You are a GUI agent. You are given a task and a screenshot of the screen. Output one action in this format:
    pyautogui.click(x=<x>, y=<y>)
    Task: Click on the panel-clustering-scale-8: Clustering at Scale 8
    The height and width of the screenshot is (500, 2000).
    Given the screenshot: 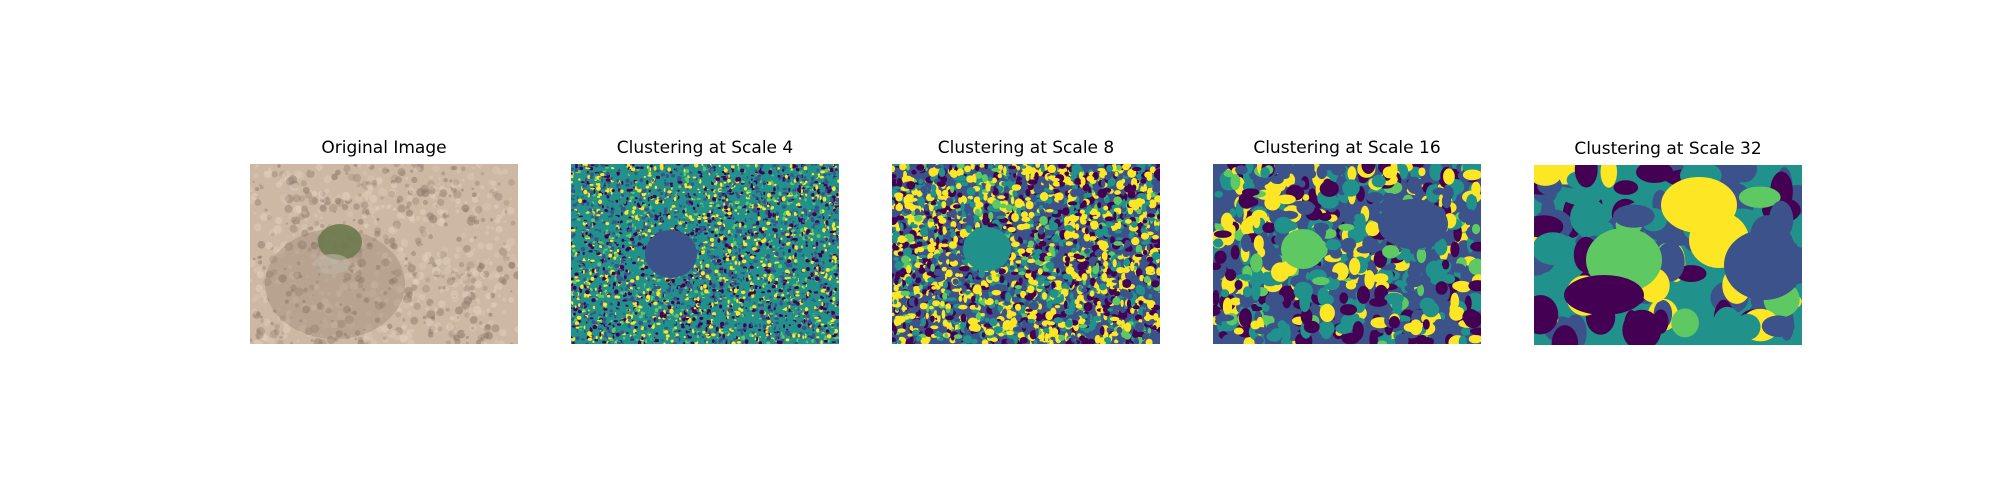 What is the action you would take?
    pyautogui.click(x=1026, y=241)
    